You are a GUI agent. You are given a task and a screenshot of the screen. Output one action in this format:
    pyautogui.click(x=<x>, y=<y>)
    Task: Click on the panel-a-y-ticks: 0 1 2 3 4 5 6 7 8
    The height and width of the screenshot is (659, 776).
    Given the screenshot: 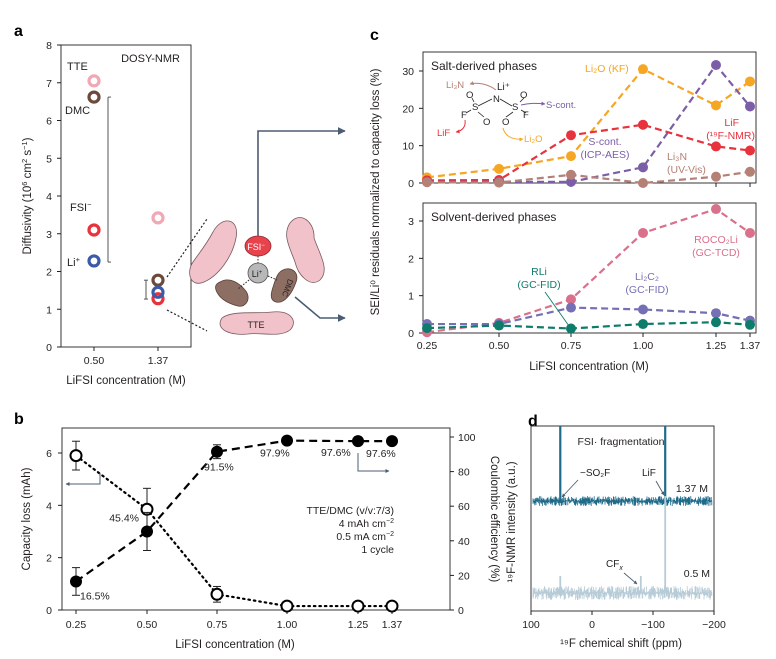 What is the action you would take?
    pyautogui.click(x=53, y=197)
    